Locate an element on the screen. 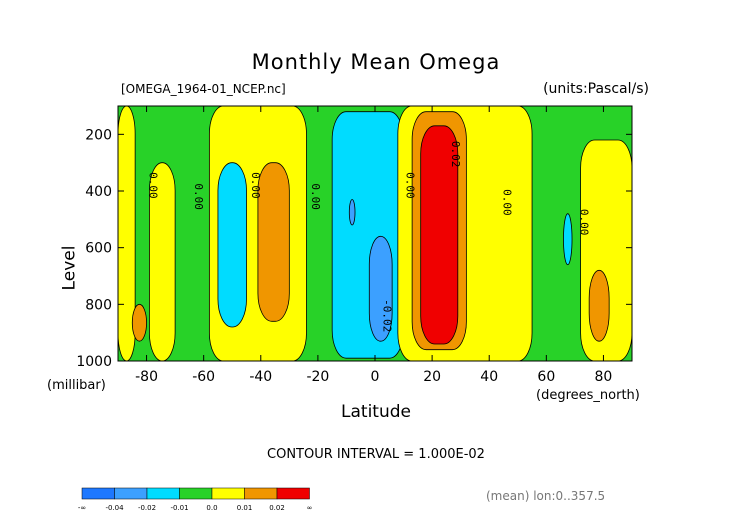  colorbar-label: -0.01 is located at coordinates (179, 508).